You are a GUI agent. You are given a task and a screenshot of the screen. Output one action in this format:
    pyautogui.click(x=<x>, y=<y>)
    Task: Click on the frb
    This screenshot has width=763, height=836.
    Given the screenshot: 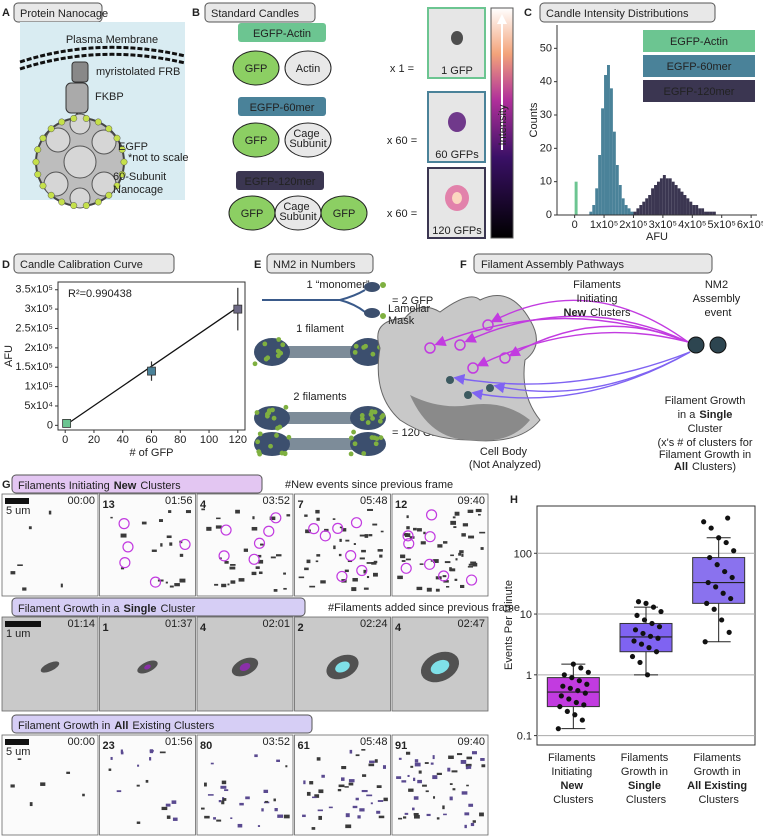 What is the action you would take?
    pyautogui.click(x=80, y=72)
    